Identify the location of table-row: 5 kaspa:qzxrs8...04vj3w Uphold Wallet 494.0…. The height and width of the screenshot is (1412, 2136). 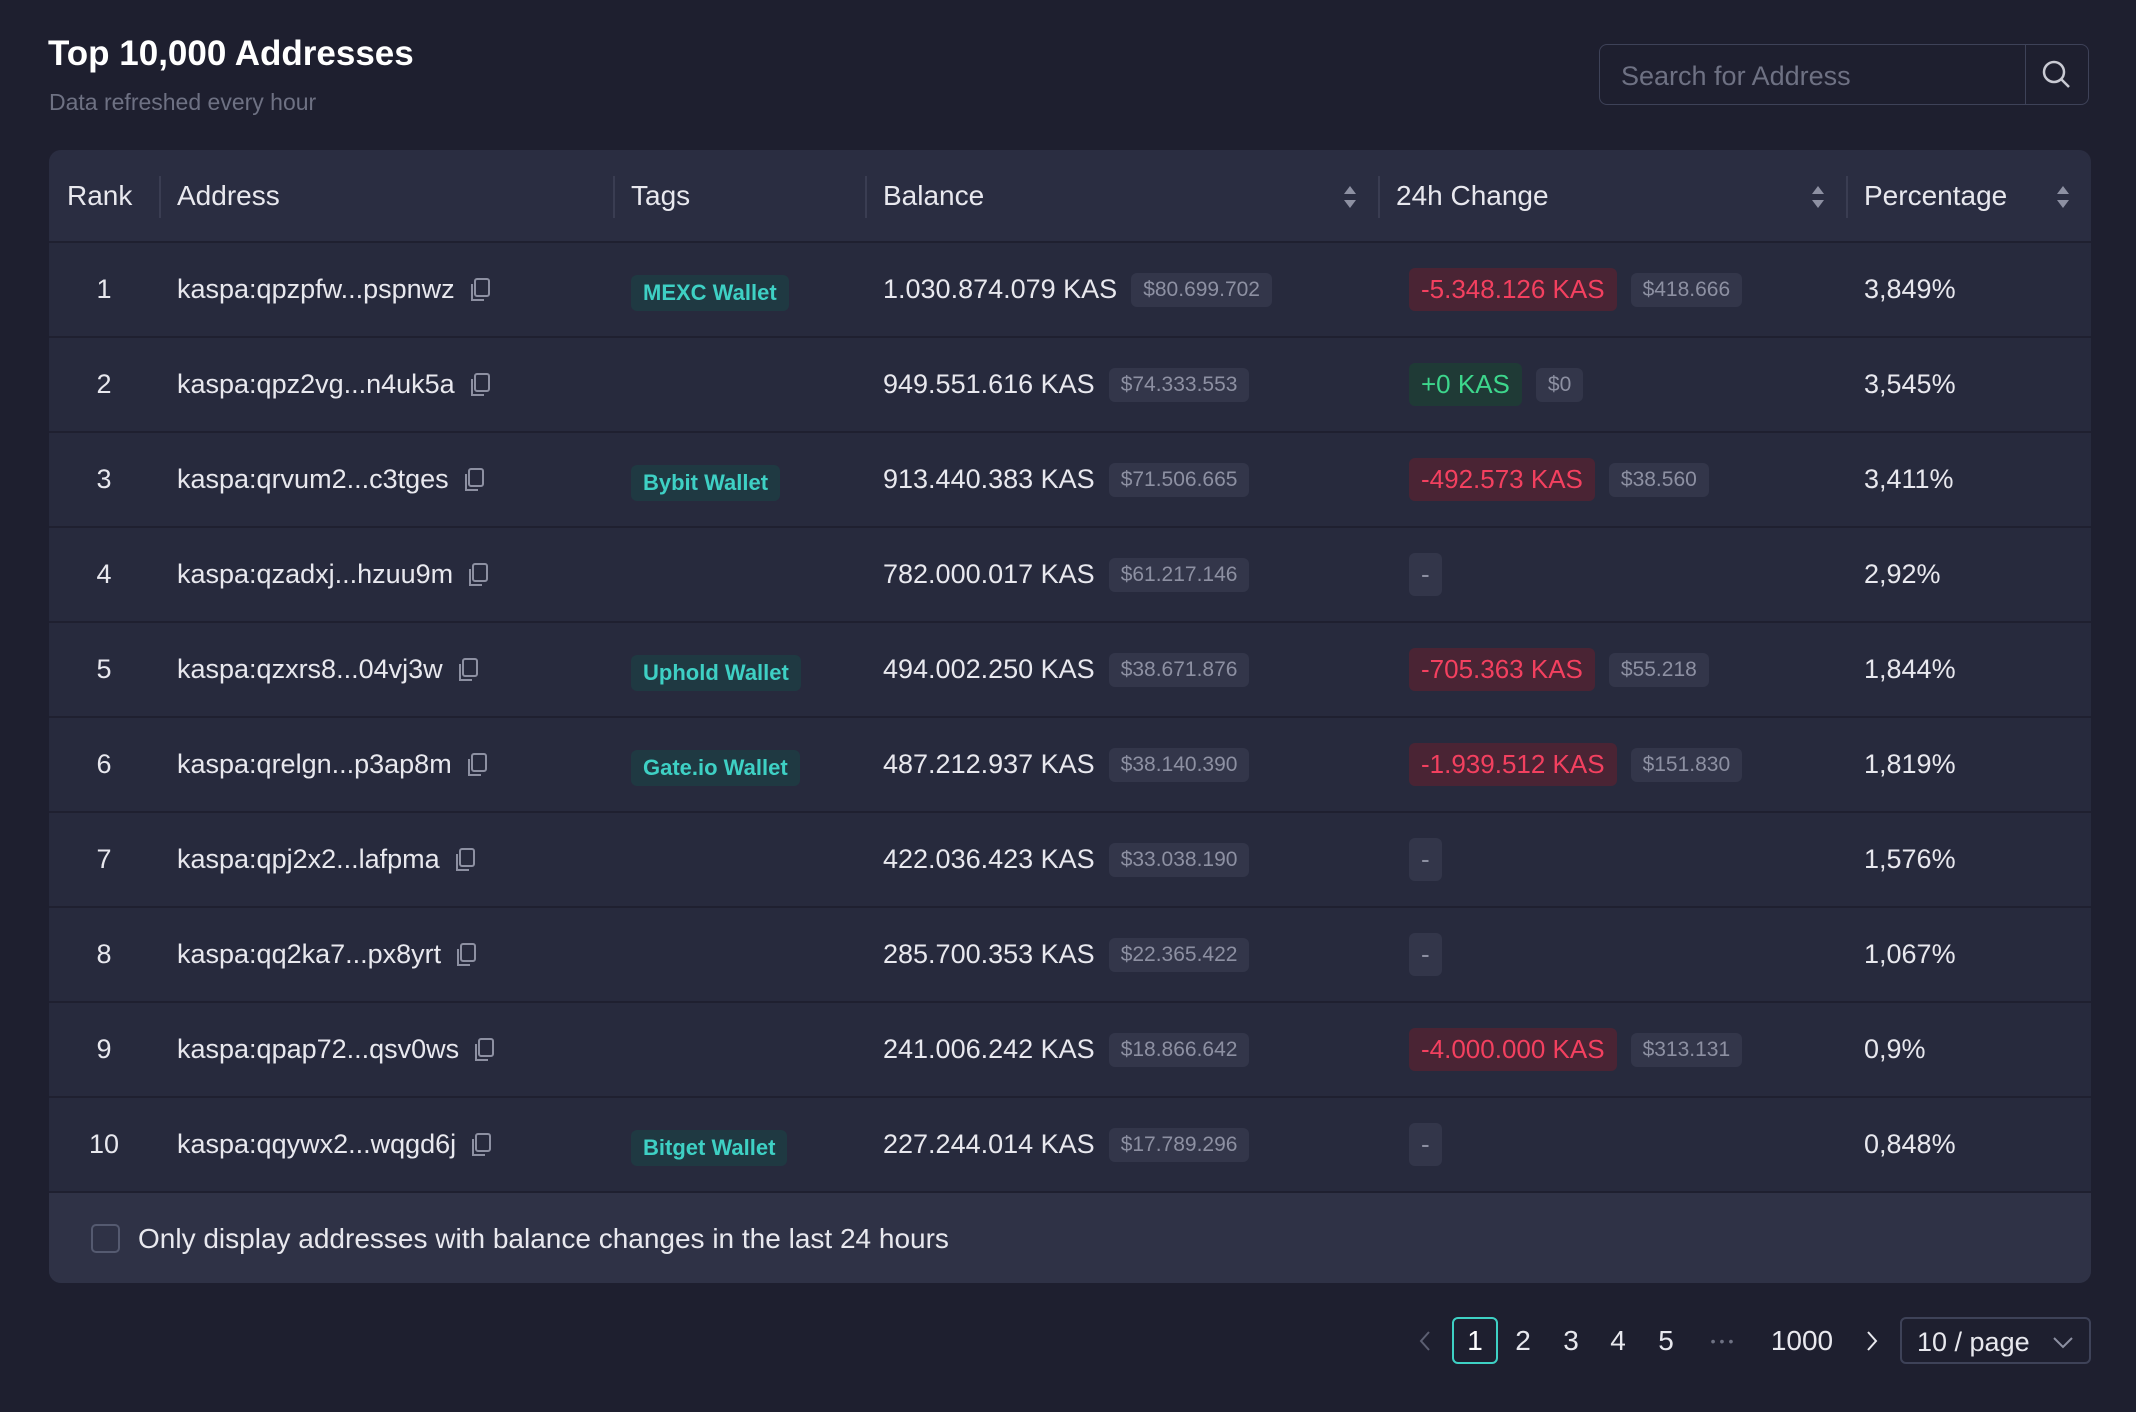
(1070, 670).